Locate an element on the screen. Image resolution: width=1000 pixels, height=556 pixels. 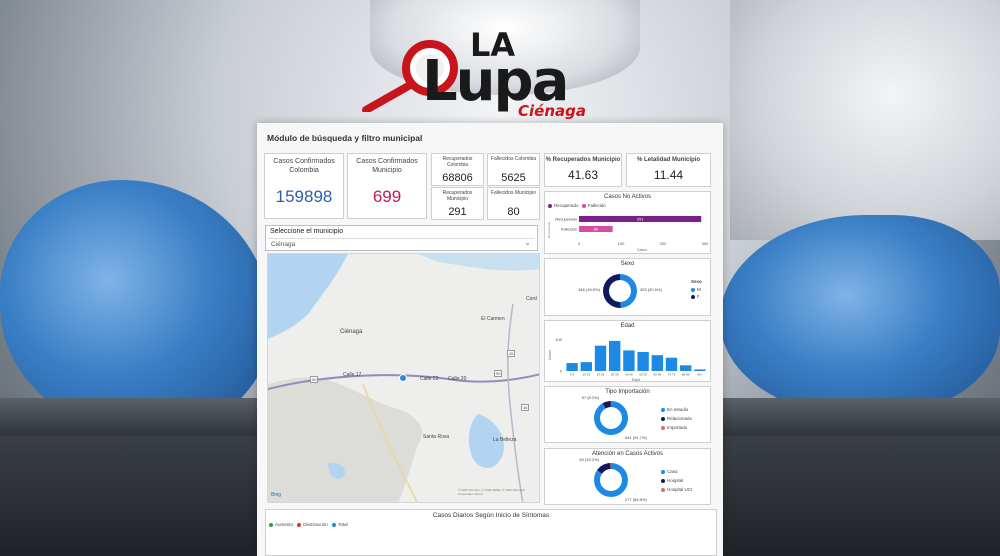
panel-title: Edad is located at coordinates (627, 326).